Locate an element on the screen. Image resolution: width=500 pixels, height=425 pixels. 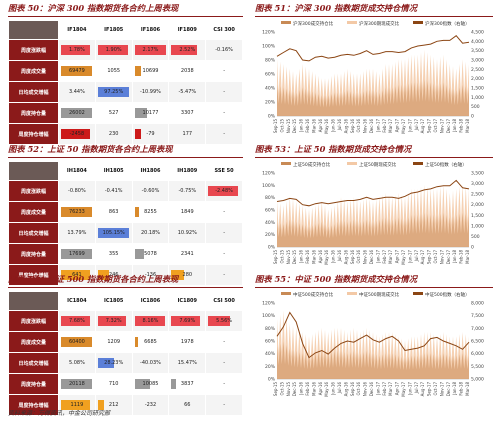
table-row: 周度持仓增幅 1119 212 -232 66 - is located at coordinates (125, 405).